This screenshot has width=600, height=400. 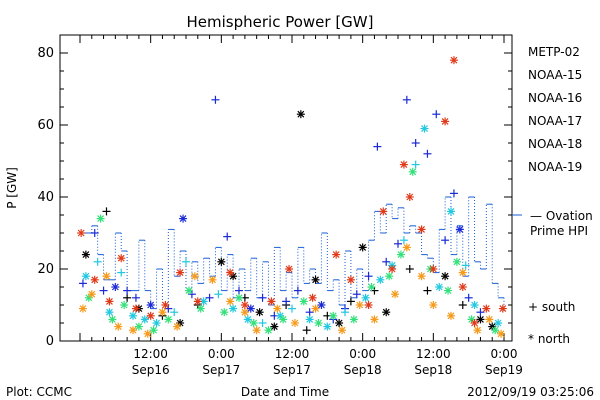 What do you see at coordinates (549, 339) in the screenshot?
I see `legend-north-symbol: * north` at bounding box center [549, 339].